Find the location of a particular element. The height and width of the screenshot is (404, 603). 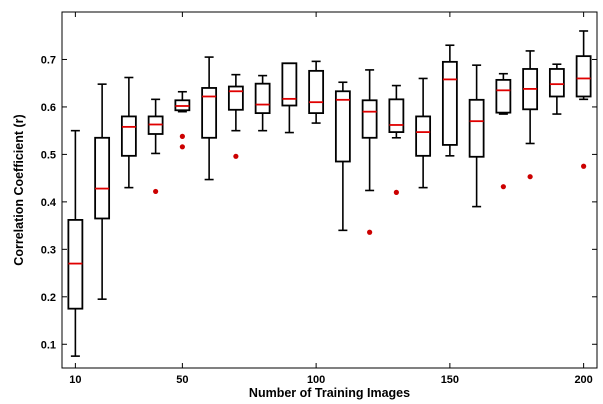

y-tick-label: 0.1 is located at coordinates (48, 345).